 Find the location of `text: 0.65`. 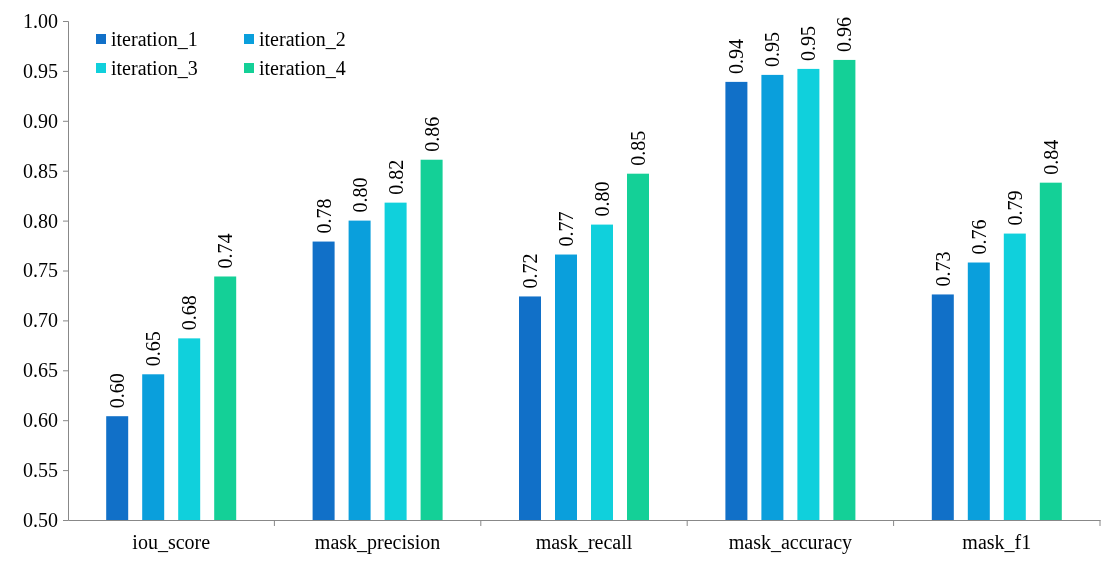

text: 0.65 is located at coordinates (40, 370).